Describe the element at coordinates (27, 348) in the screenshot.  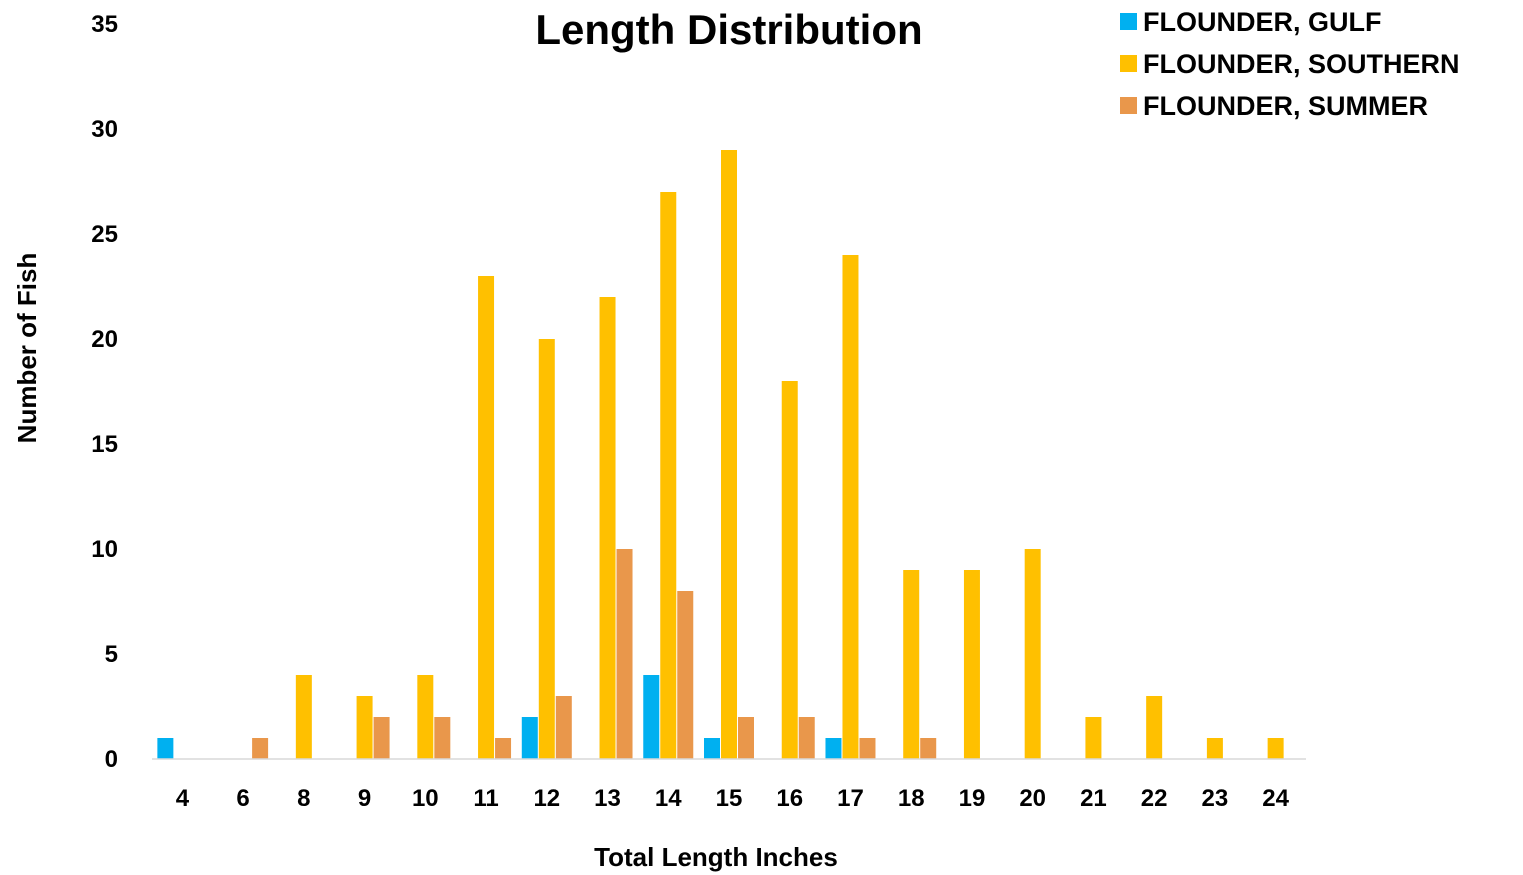
I see `y-axis-label: Number of Fish` at that location.